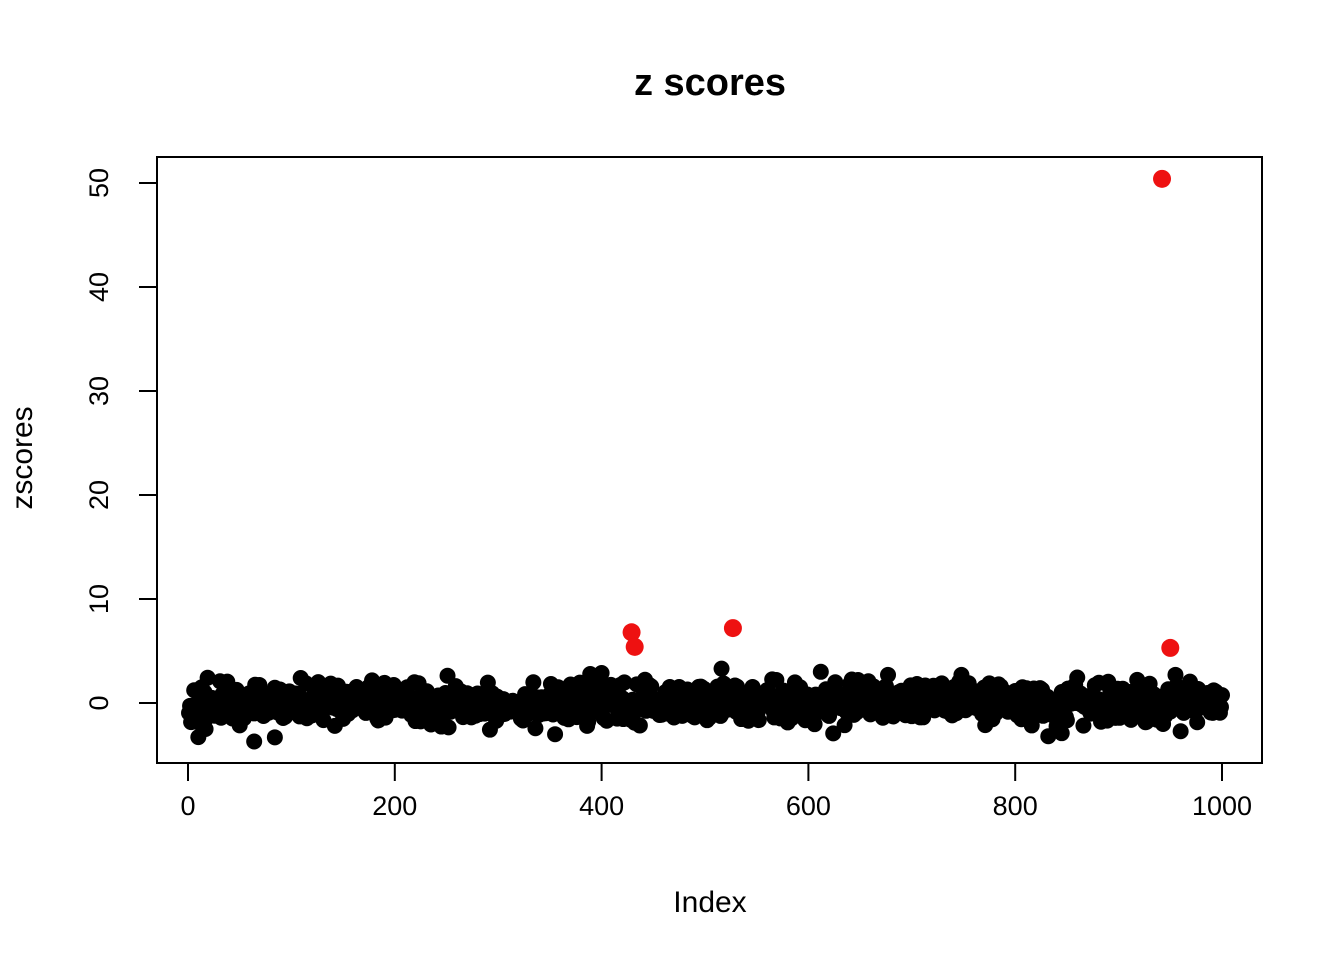 The width and height of the screenshot is (1344, 960). Describe the element at coordinates (808, 806) in the screenshot. I see `x-tick-label: 600` at that location.